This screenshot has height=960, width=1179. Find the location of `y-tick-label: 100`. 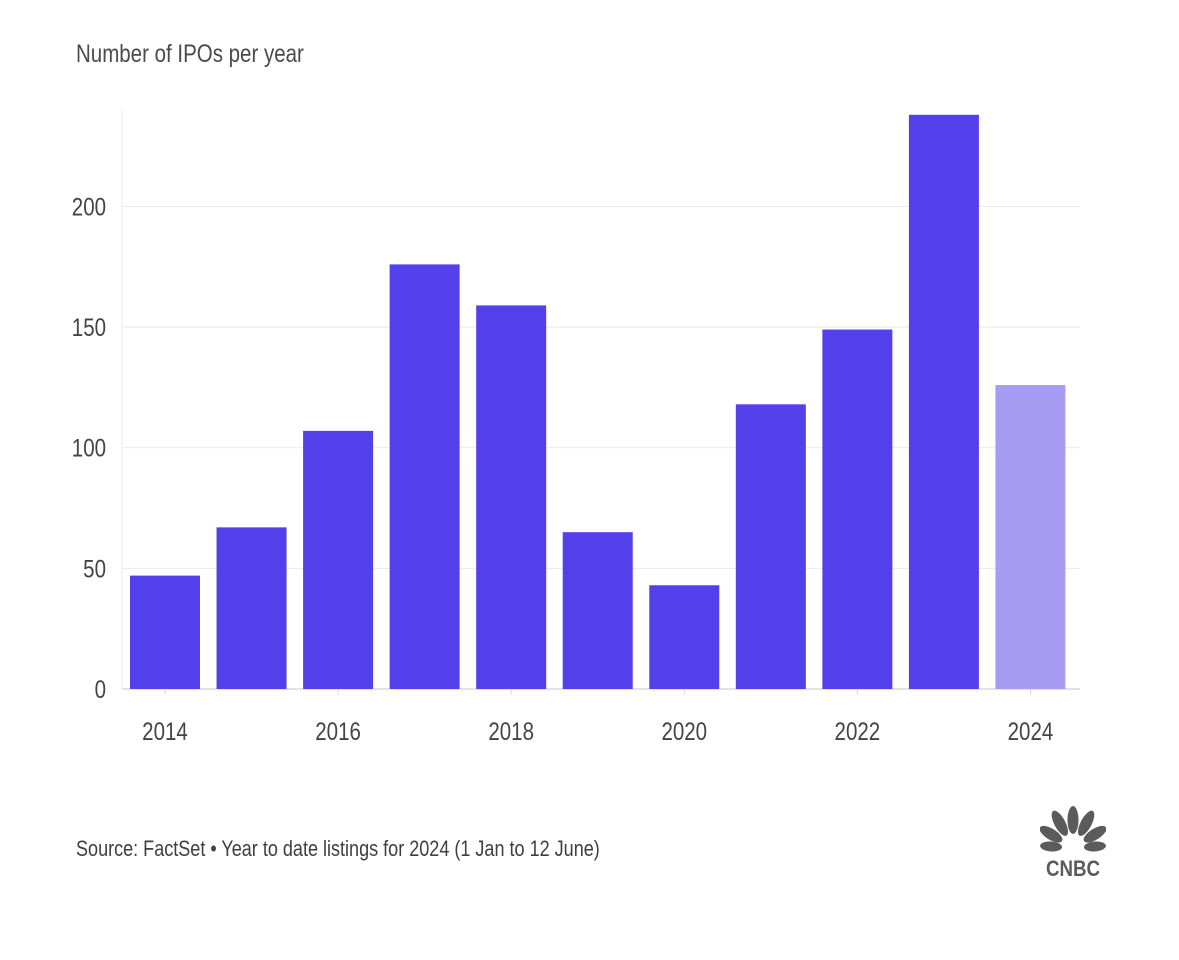

y-tick-label: 100 is located at coordinates (89, 448).